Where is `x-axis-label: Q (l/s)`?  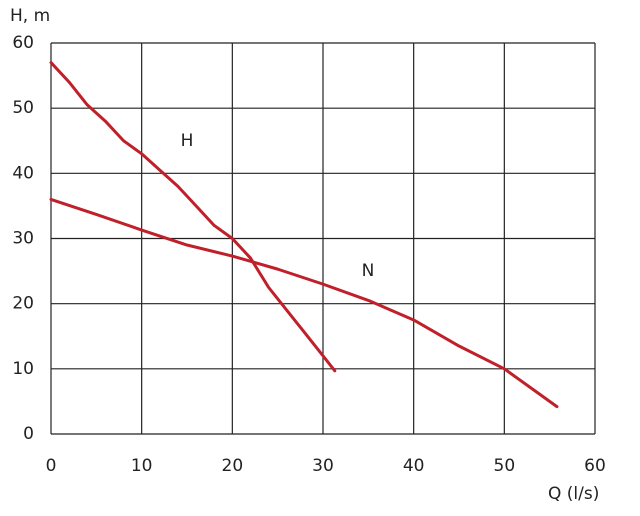 x-axis-label: Q (l/s) is located at coordinates (573, 494).